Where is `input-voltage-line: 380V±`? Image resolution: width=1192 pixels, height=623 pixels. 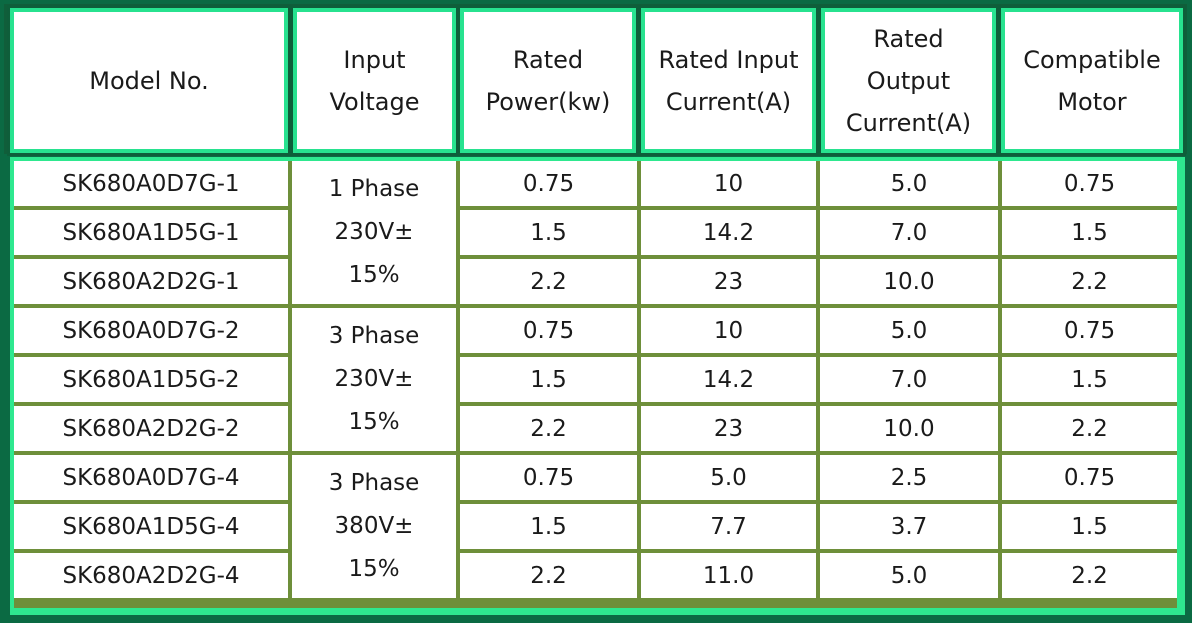
input-voltage-line: 380V± is located at coordinates (374, 526).